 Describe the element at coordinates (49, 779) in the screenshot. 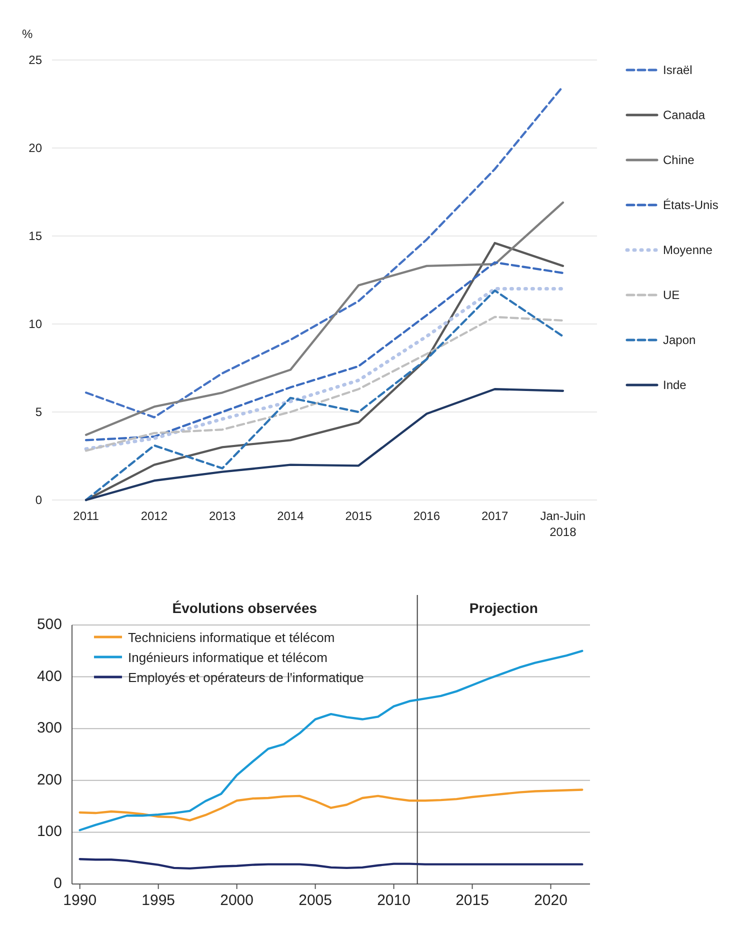

I see `y-tick-label: 200` at that location.